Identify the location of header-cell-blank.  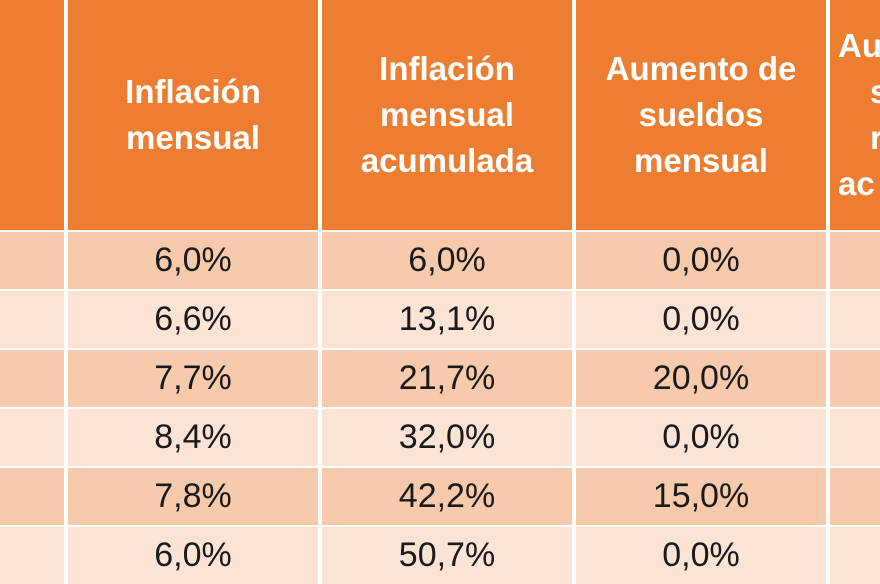
(32, 115).